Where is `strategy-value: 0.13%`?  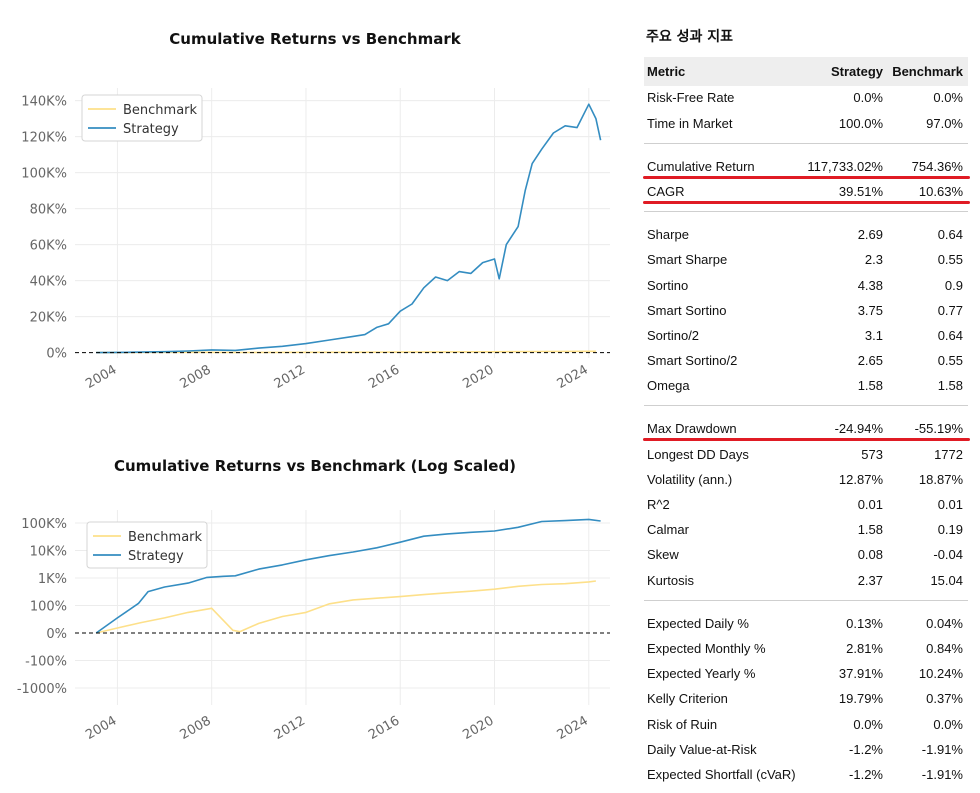
strategy-value: 0.13% is located at coordinates (864, 623).